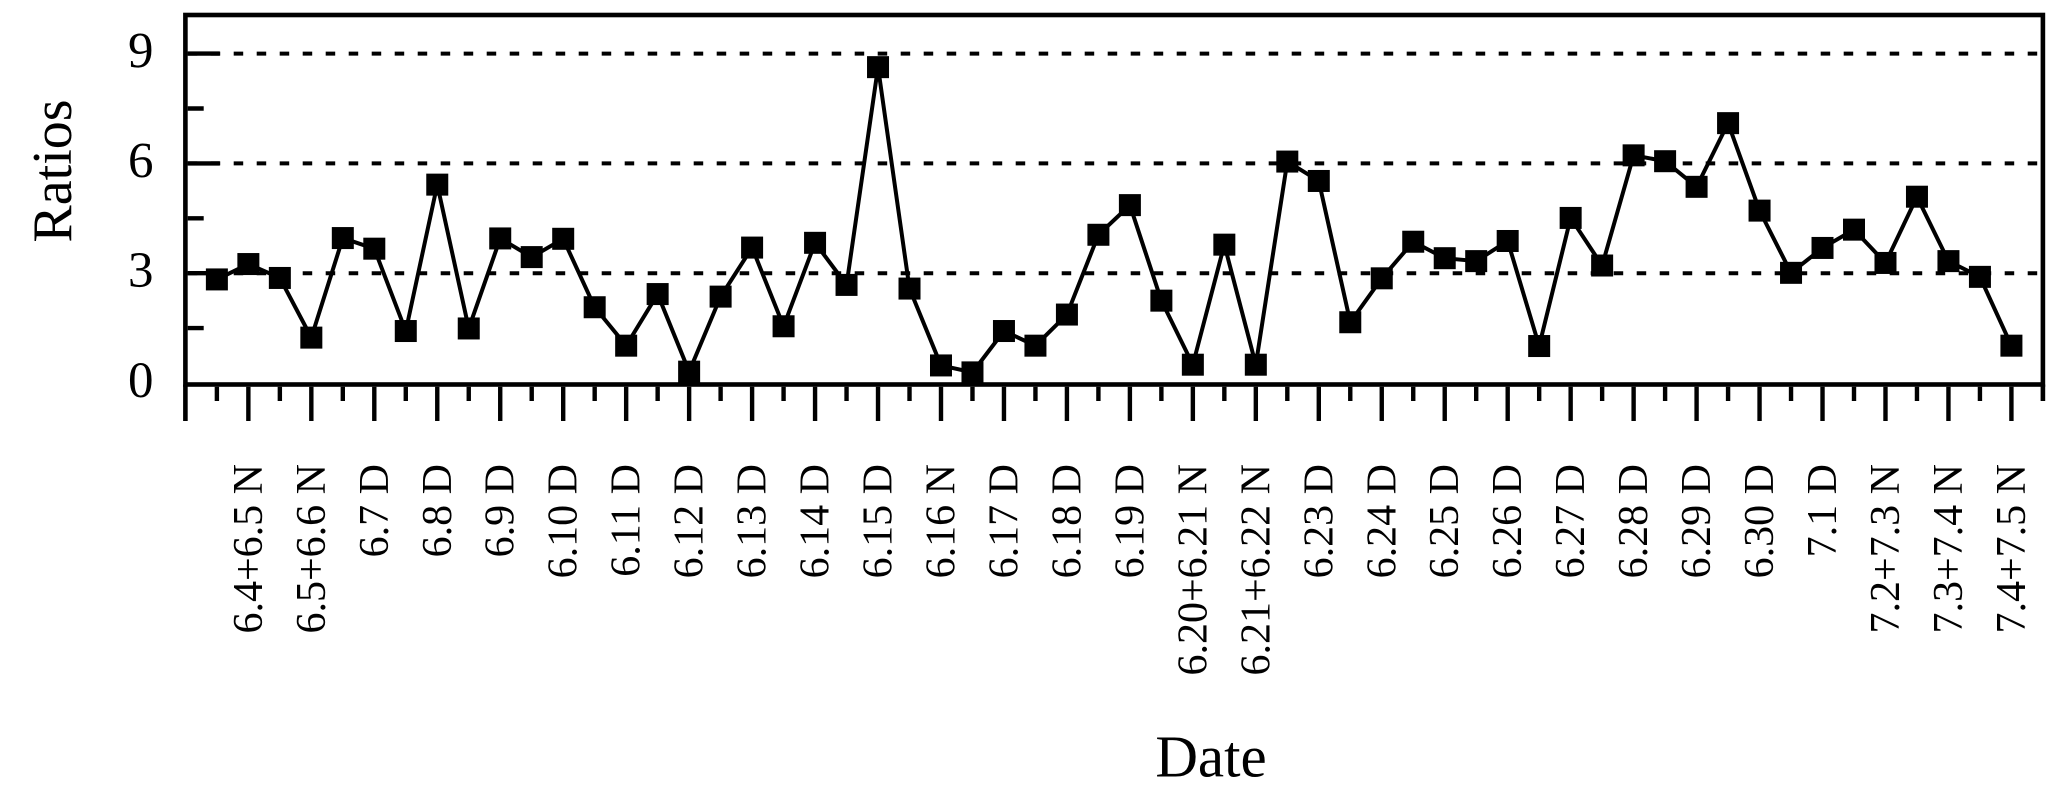  Describe the element at coordinates (690, 521) in the screenshot. I see `x-tick-label-6-12-D: 6.12 D` at that location.